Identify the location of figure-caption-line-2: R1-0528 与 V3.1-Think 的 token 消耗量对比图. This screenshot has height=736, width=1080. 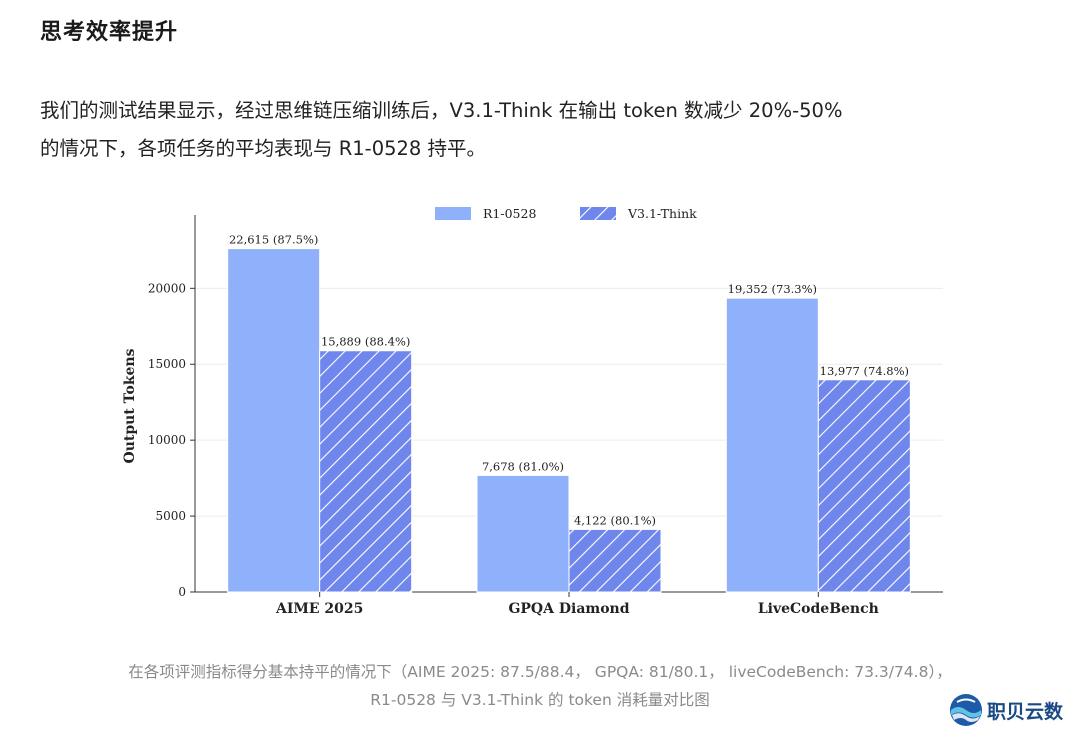
(540, 700).